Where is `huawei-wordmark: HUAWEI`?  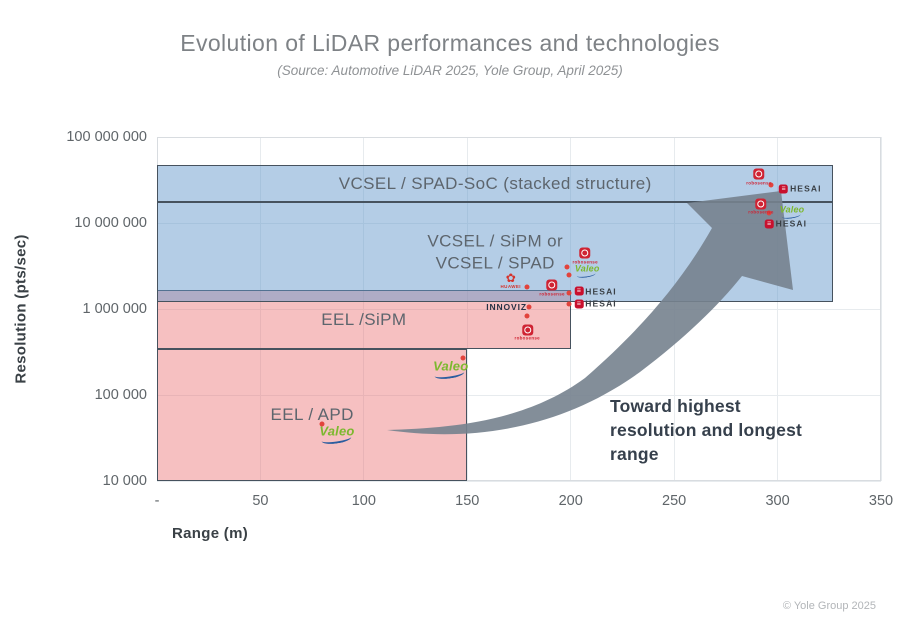 huawei-wordmark: HUAWEI is located at coordinates (510, 287).